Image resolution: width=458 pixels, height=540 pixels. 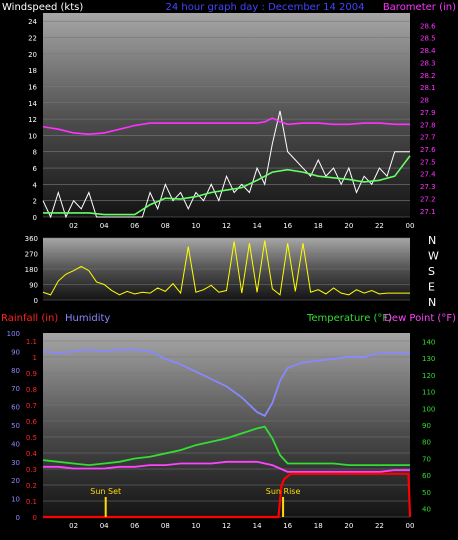 I want to click on barometer-tick: 28.4, so click(x=428, y=51).